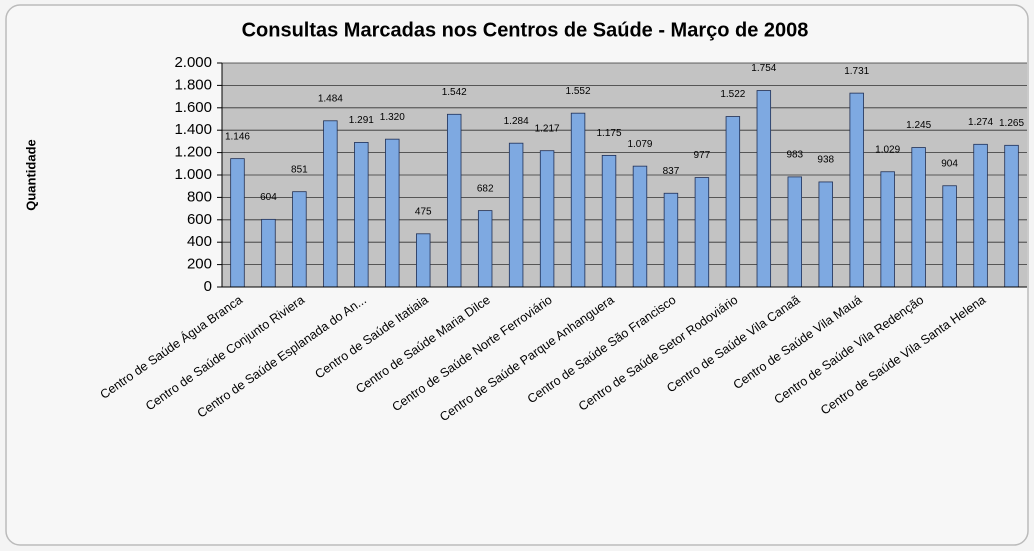 This screenshot has width=1034, height=551. Describe the element at coordinates (30, 175) in the screenshot. I see `y-axis-label: Quantidade` at that location.